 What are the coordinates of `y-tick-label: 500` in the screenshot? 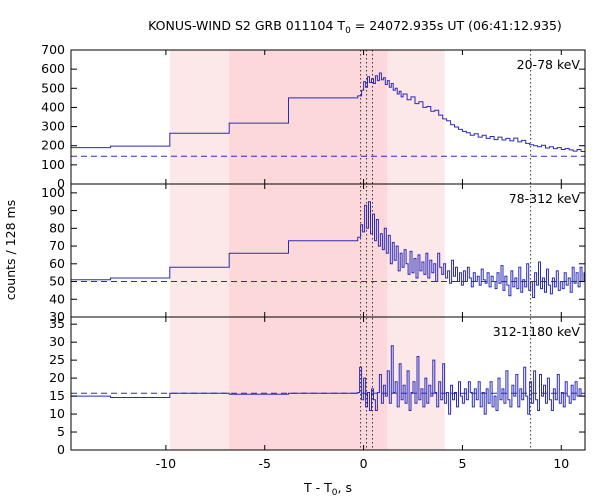 It's located at (53, 87).